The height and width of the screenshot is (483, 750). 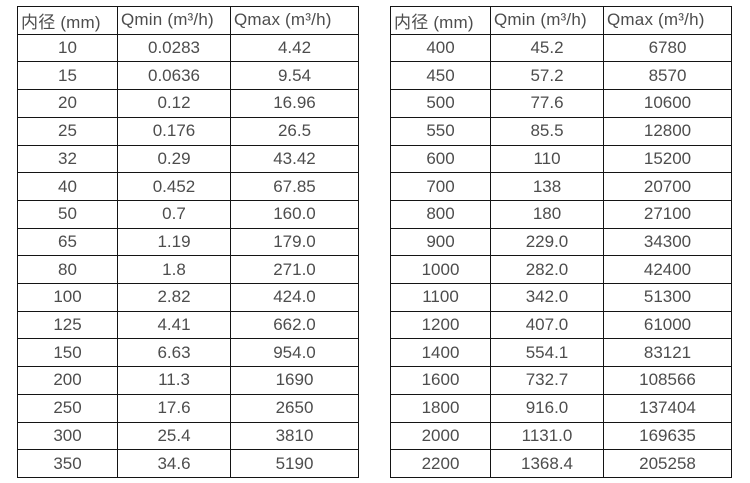 What do you see at coordinates (547, 48) in the screenshot?
I see `table-cell: 45.2` at bounding box center [547, 48].